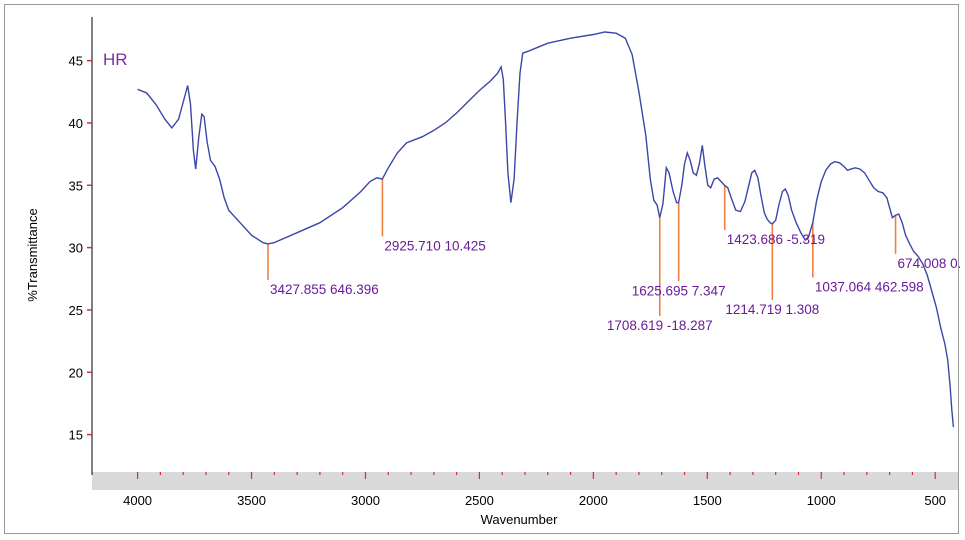 The image size is (965, 540). Describe the element at coordinates (660, 325) in the screenshot. I see `peak-label: 1708.619 -18.287` at that location.